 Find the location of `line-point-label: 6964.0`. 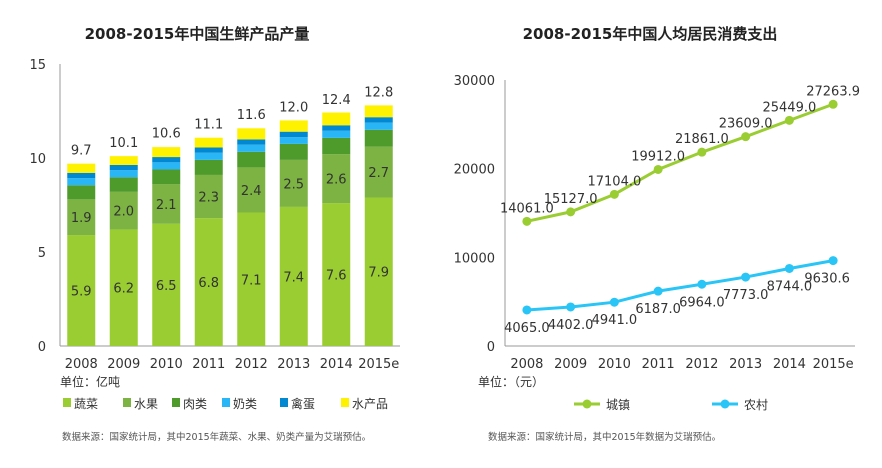

line-point-label: 6964.0 is located at coordinates (702, 302).